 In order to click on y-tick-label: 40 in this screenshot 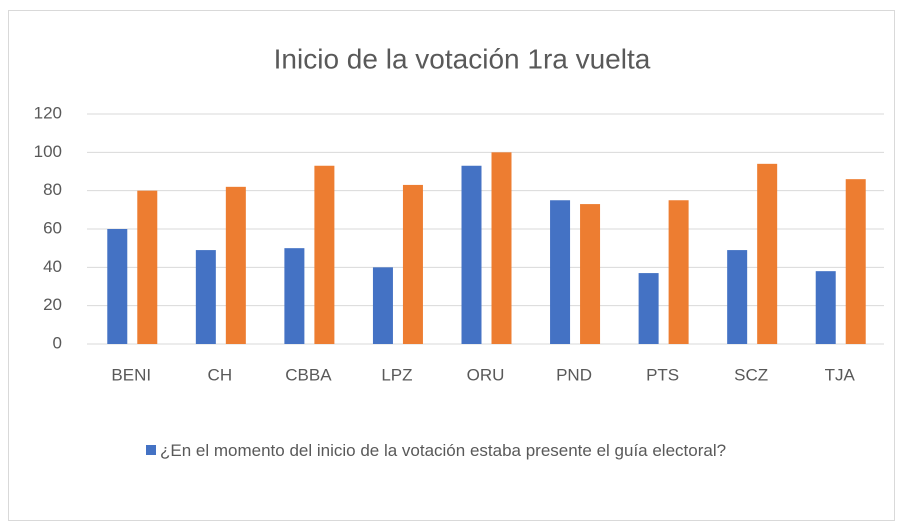, I will do `click(52, 266)`.